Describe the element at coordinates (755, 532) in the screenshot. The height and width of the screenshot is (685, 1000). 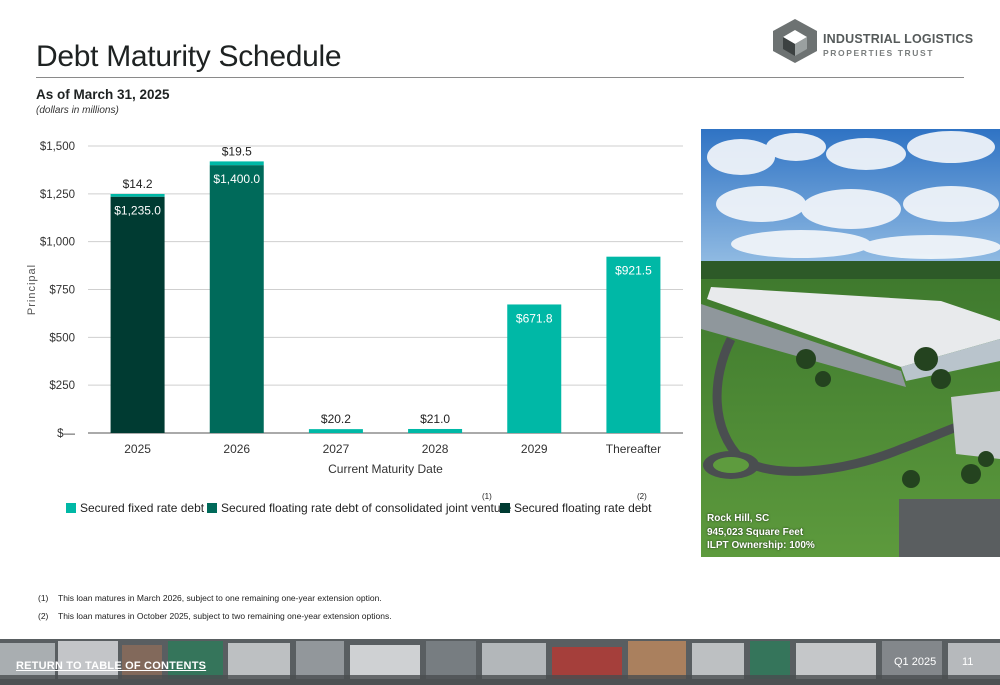
I see `caption-square-feet: 945,023 Square Feet` at that location.